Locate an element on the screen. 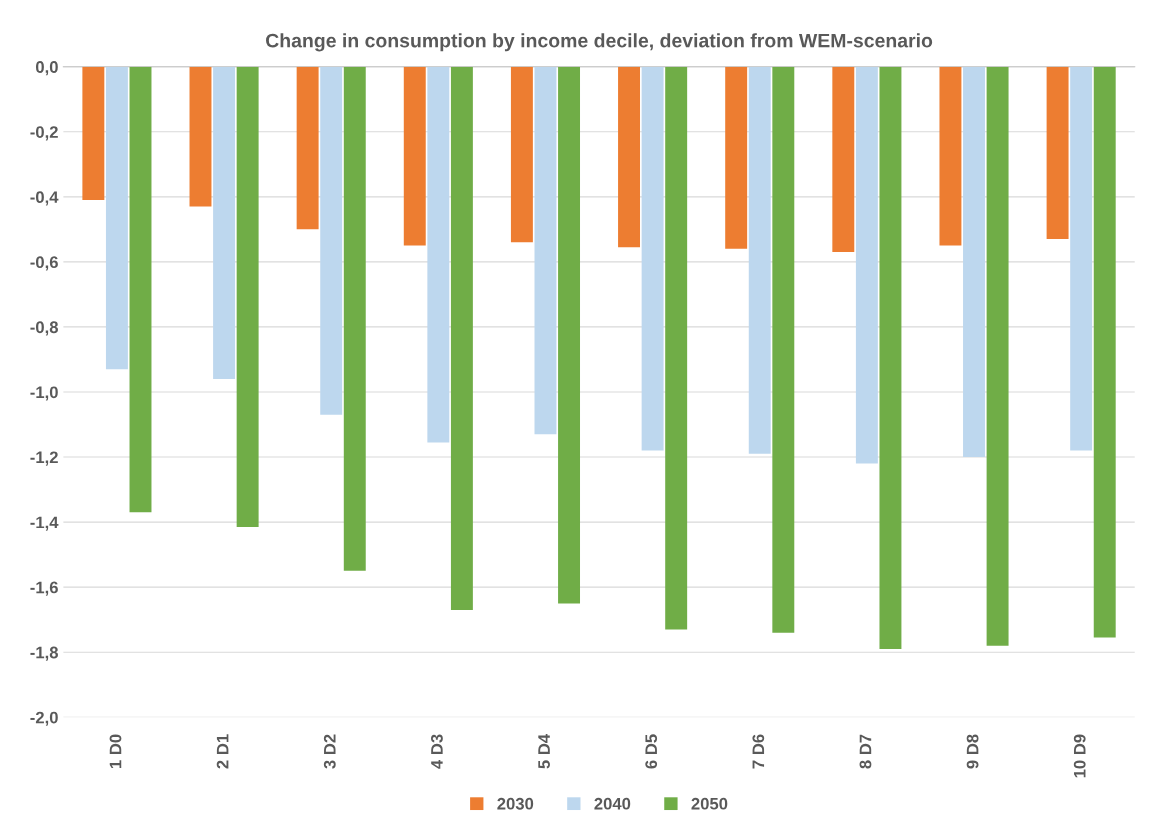 This screenshot has width=1152, height=834. y-tick-label: -2,0 is located at coordinates (44, 718).